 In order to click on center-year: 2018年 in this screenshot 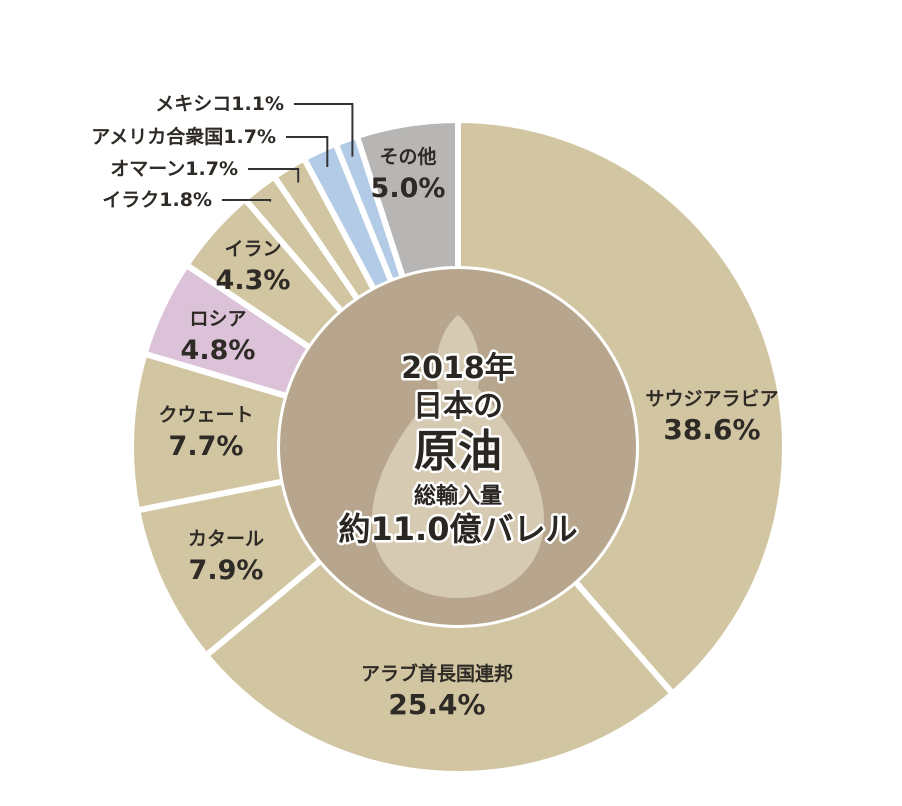, I will do `click(458, 368)`.